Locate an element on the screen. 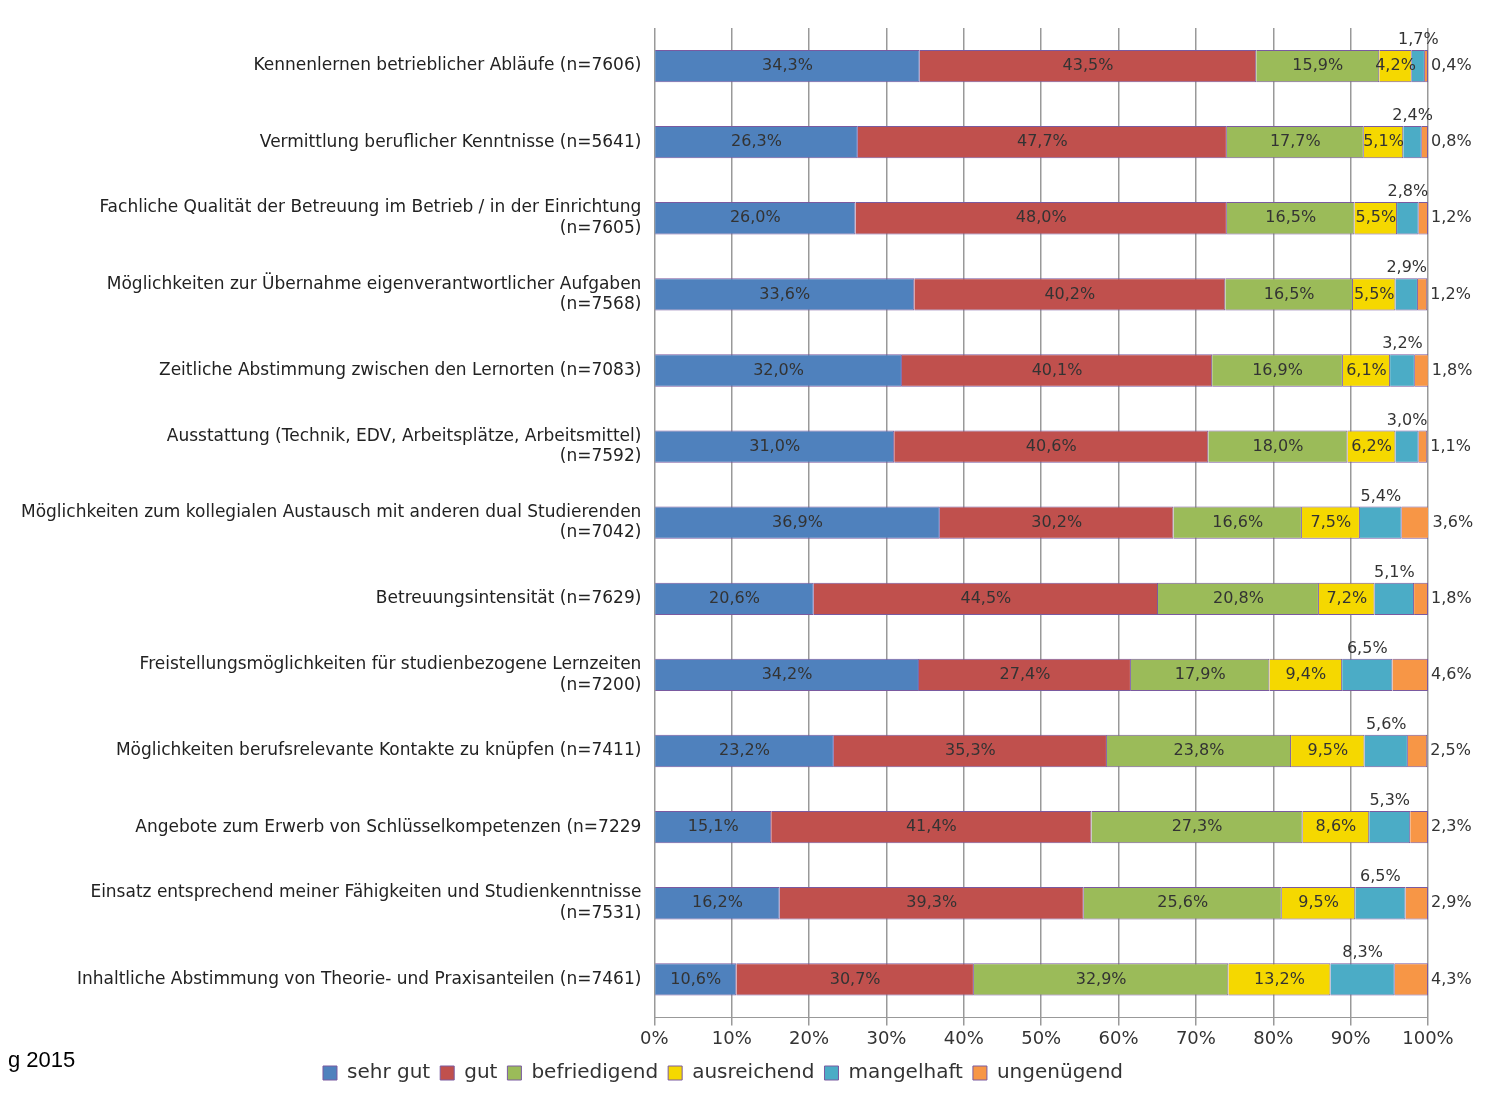 The height and width of the screenshot is (1102, 1499). data-label: 43,5% is located at coordinates (1088, 65).